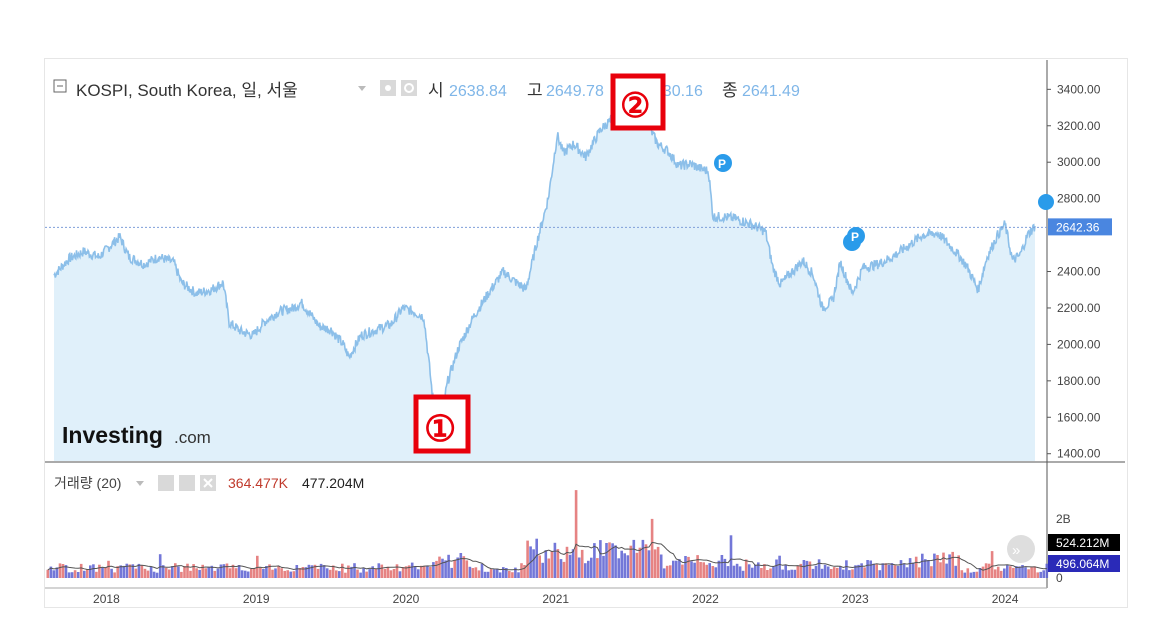  Describe the element at coordinates (478, 91) in the screenshot. I see `open-value: 2638.84` at that location.